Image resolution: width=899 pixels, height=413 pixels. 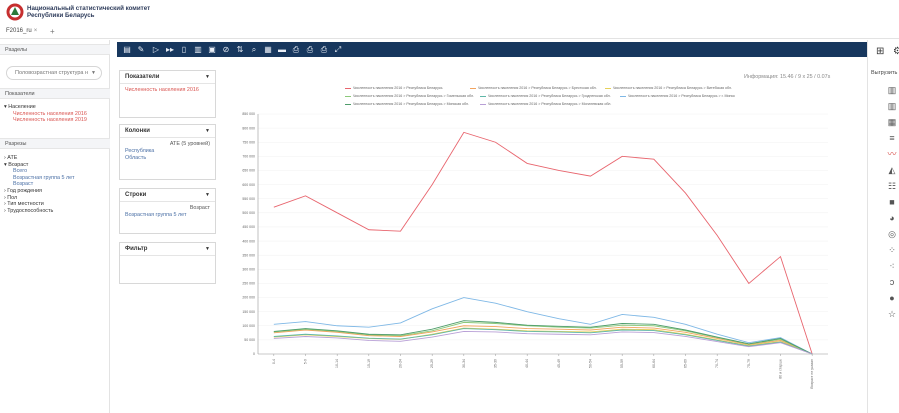 I want to click on panel-header: Колонки ▼, so click(x=167, y=131).